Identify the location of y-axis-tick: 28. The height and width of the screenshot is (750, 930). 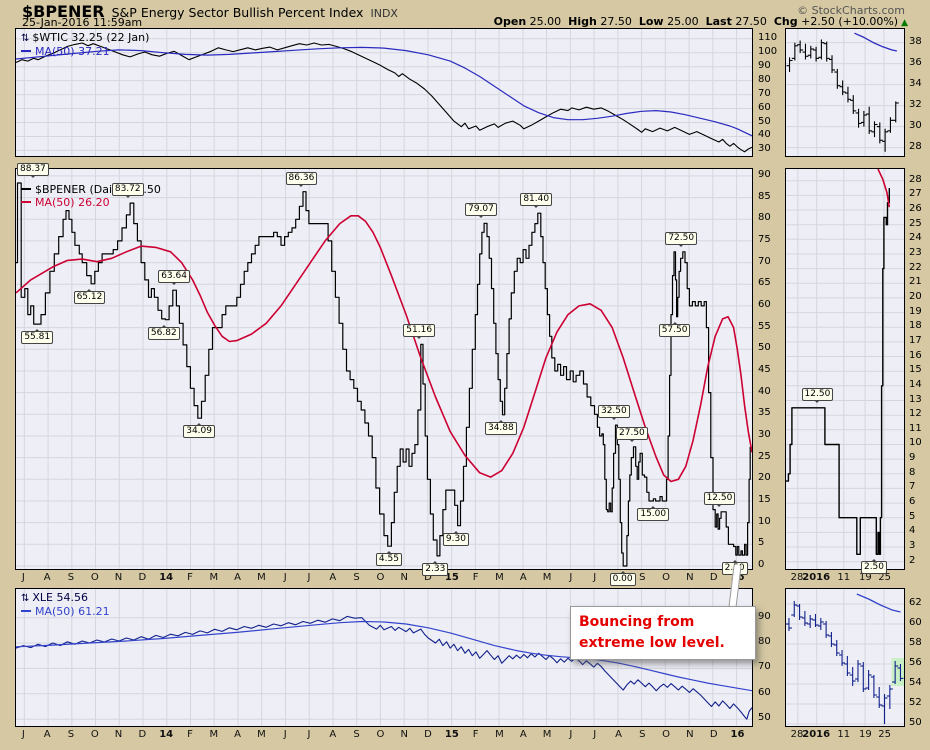
(915, 146).